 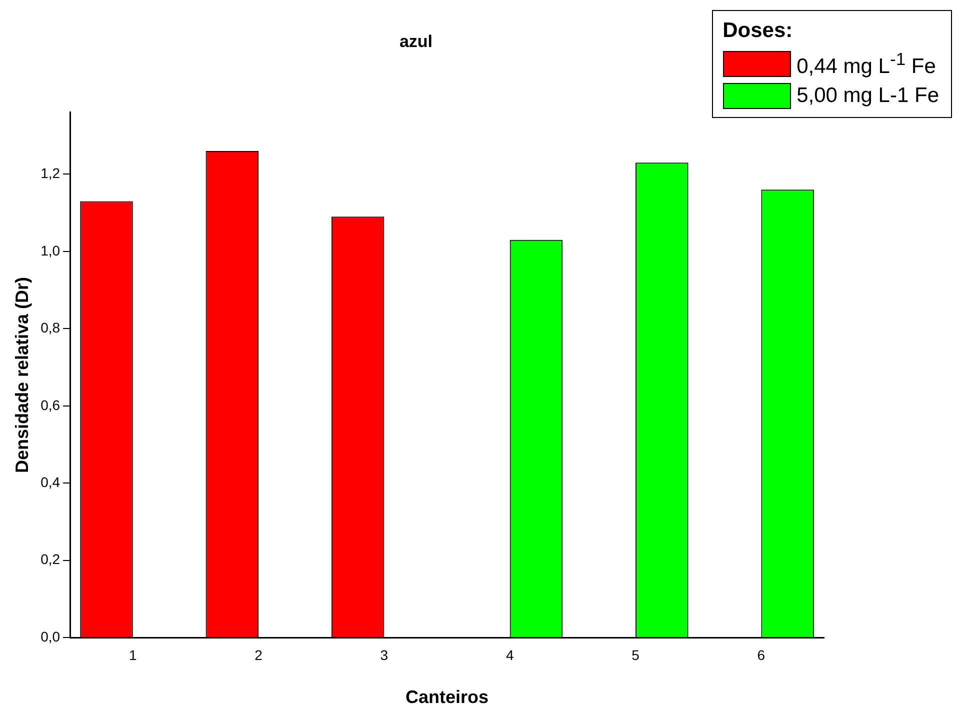 I want to click on legend-label: 0,44 mg L$^{-1}$ Fe, so click(x=866, y=64).